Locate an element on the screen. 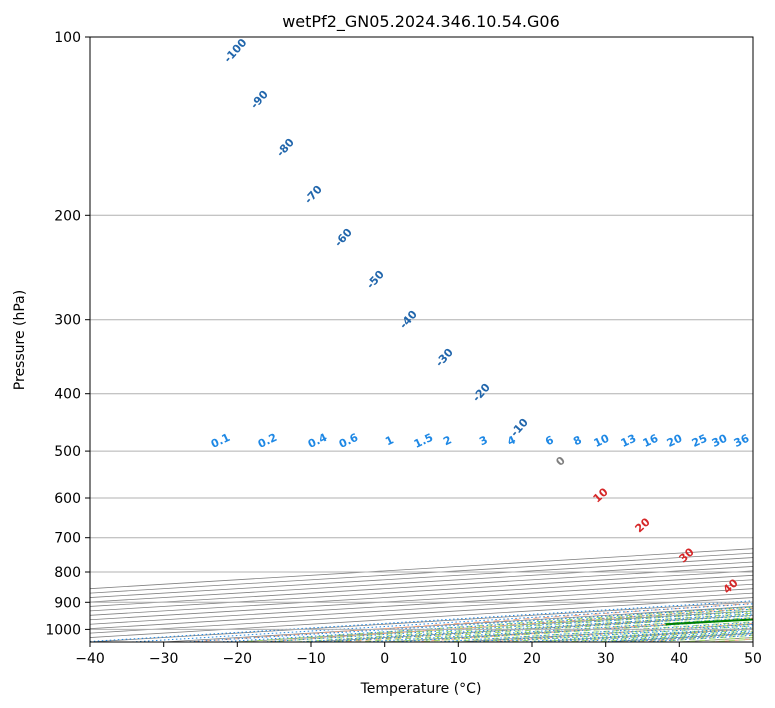  dry-adiabat-label: -90 is located at coordinates (259, 100).